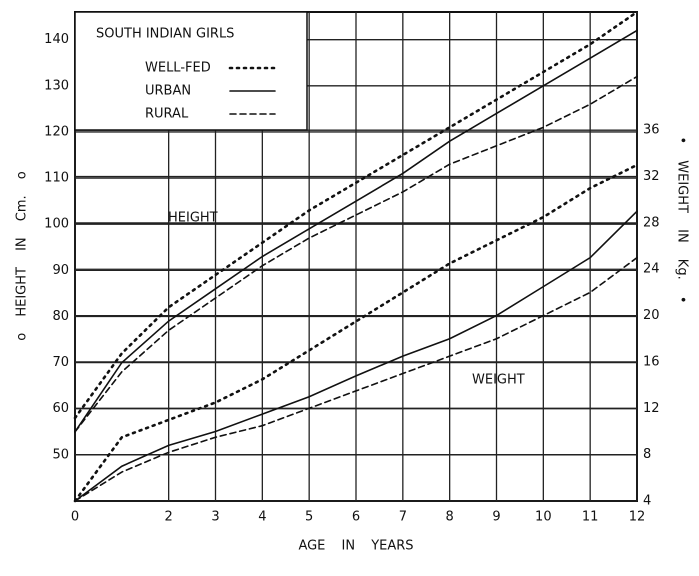  I want to click on legend-title: SOUTH INDIAN GIRLS, so click(165, 34).